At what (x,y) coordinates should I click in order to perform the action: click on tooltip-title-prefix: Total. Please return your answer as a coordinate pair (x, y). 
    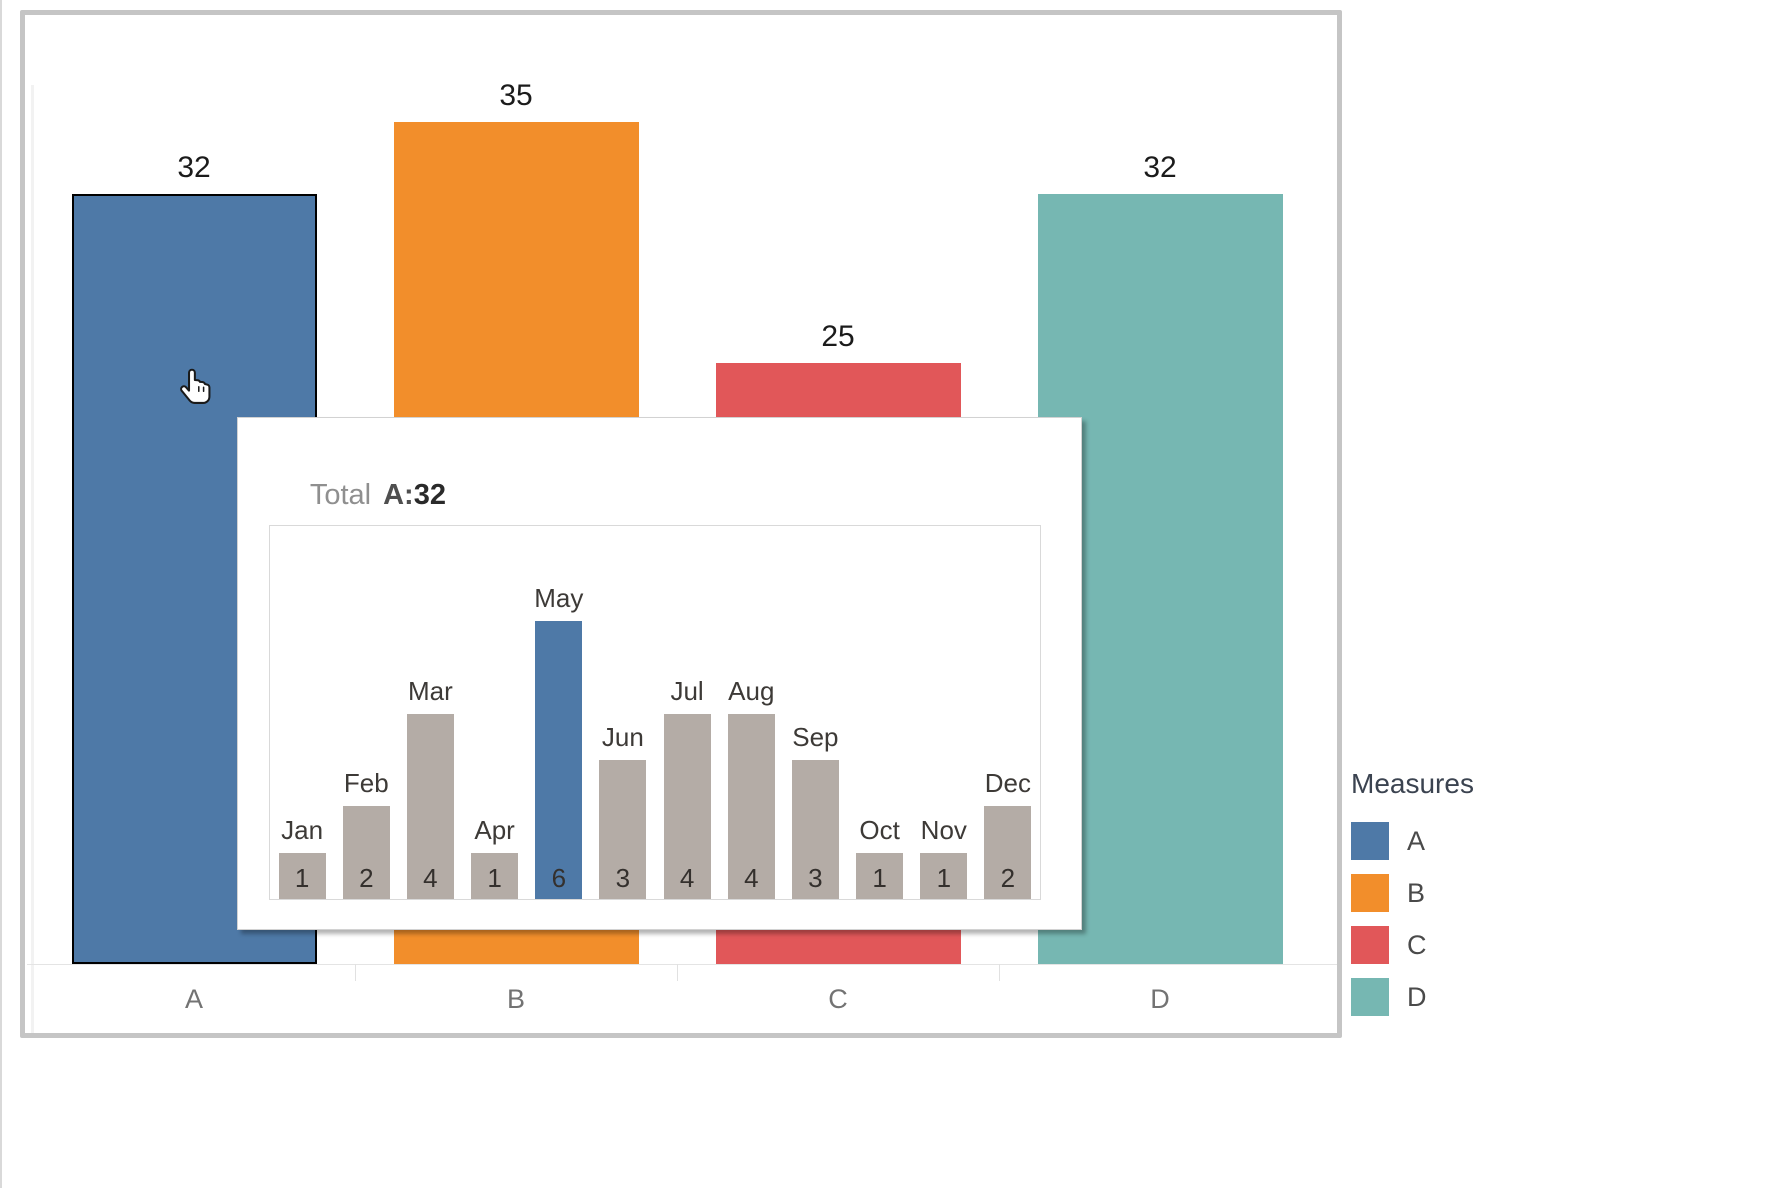
    Looking at the image, I should click on (340, 495).